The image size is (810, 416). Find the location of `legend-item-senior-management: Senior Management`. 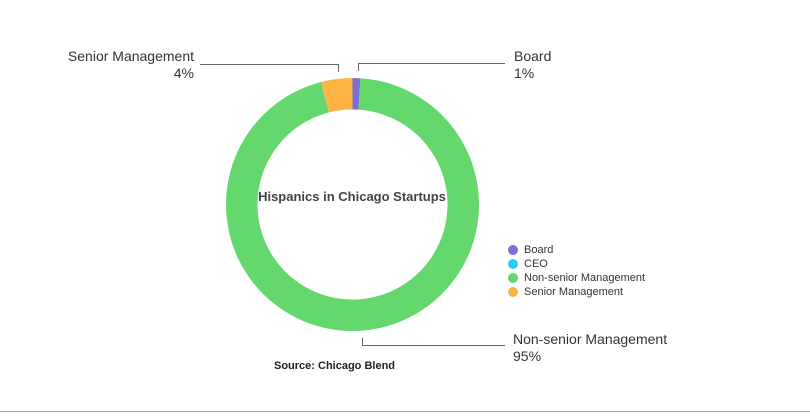

legend-item-senior-management: Senior Management is located at coordinates (576, 292).